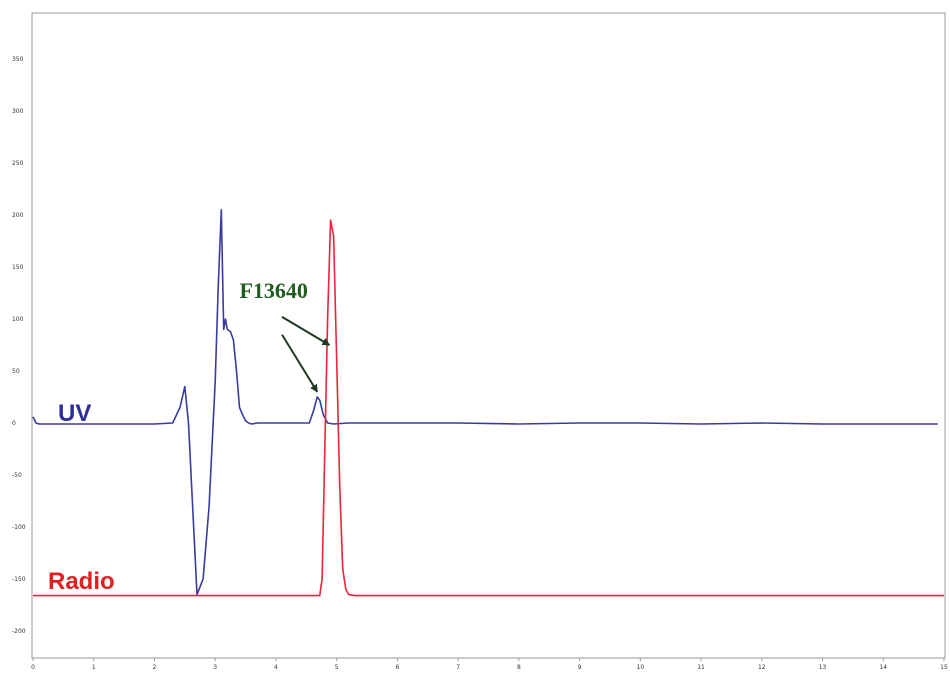 This screenshot has width=950, height=678. I want to click on annotation-label: F13640, so click(273, 290).